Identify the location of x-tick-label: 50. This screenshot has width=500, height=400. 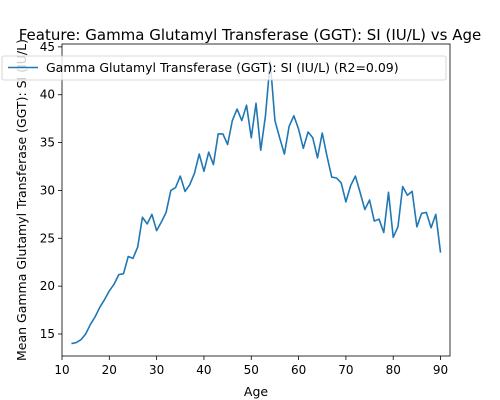
(251, 370).